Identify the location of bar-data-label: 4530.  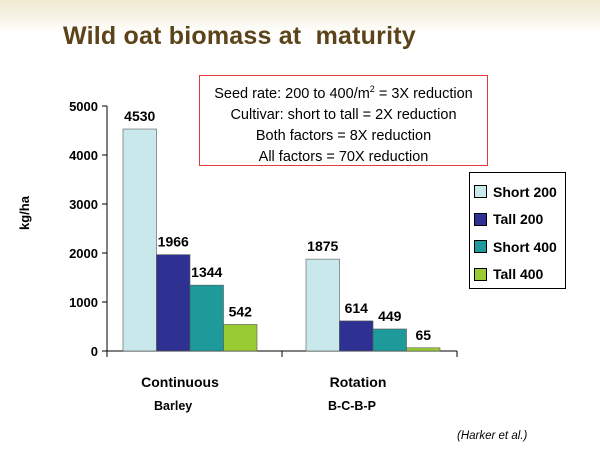
(139, 116).